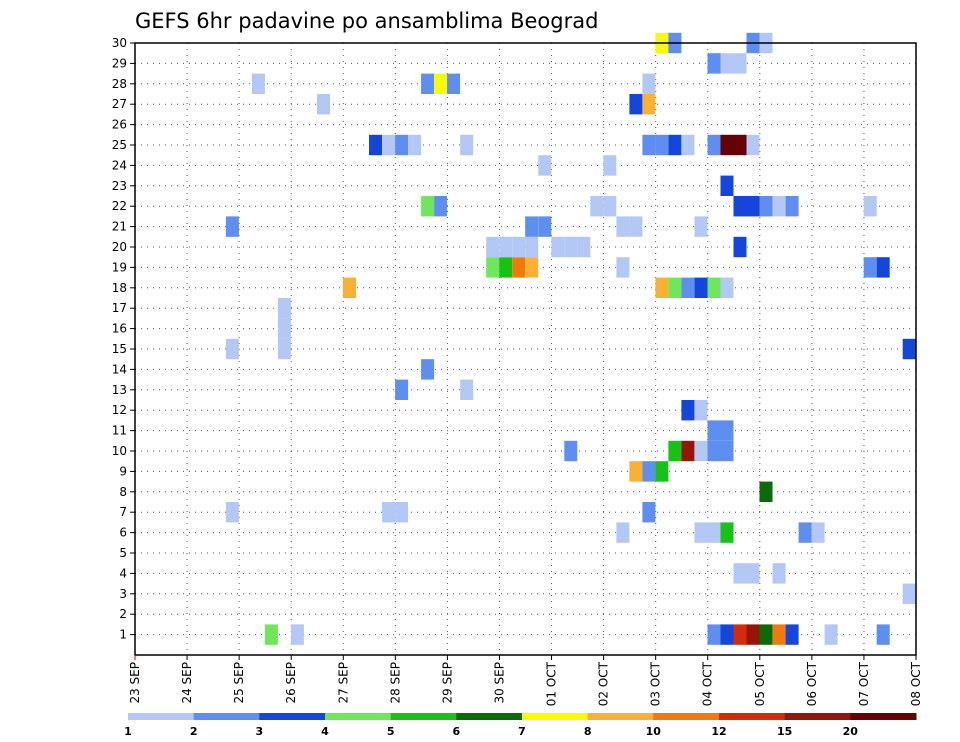 This screenshot has width=960, height=742. I want to click on x-tick-label: 23 SEP, so click(135, 683).